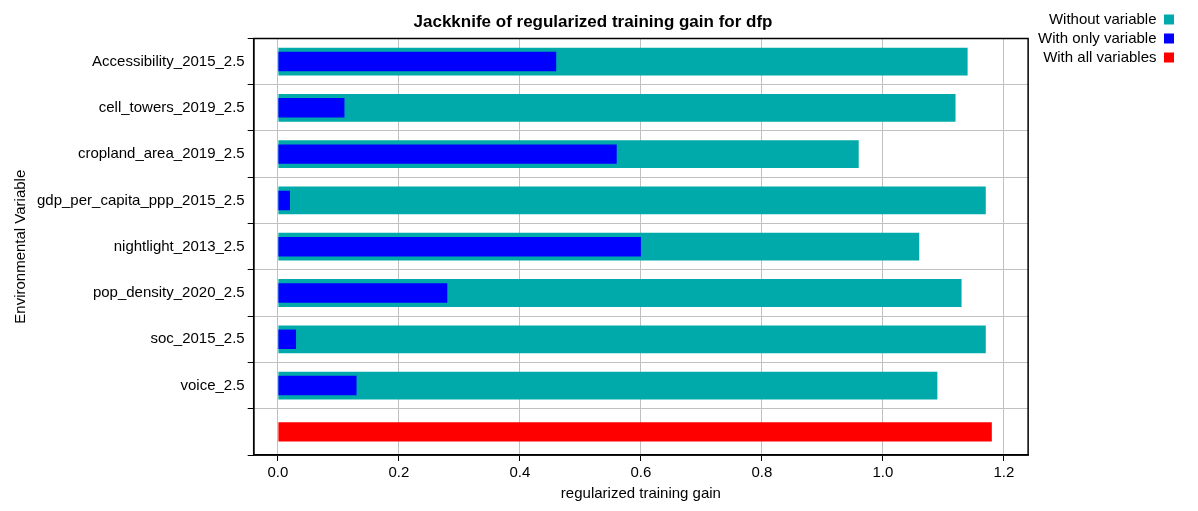 The image size is (1198, 511). Describe the element at coordinates (278, 472) in the screenshot. I see `x-tick-label: 0.0` at that location.